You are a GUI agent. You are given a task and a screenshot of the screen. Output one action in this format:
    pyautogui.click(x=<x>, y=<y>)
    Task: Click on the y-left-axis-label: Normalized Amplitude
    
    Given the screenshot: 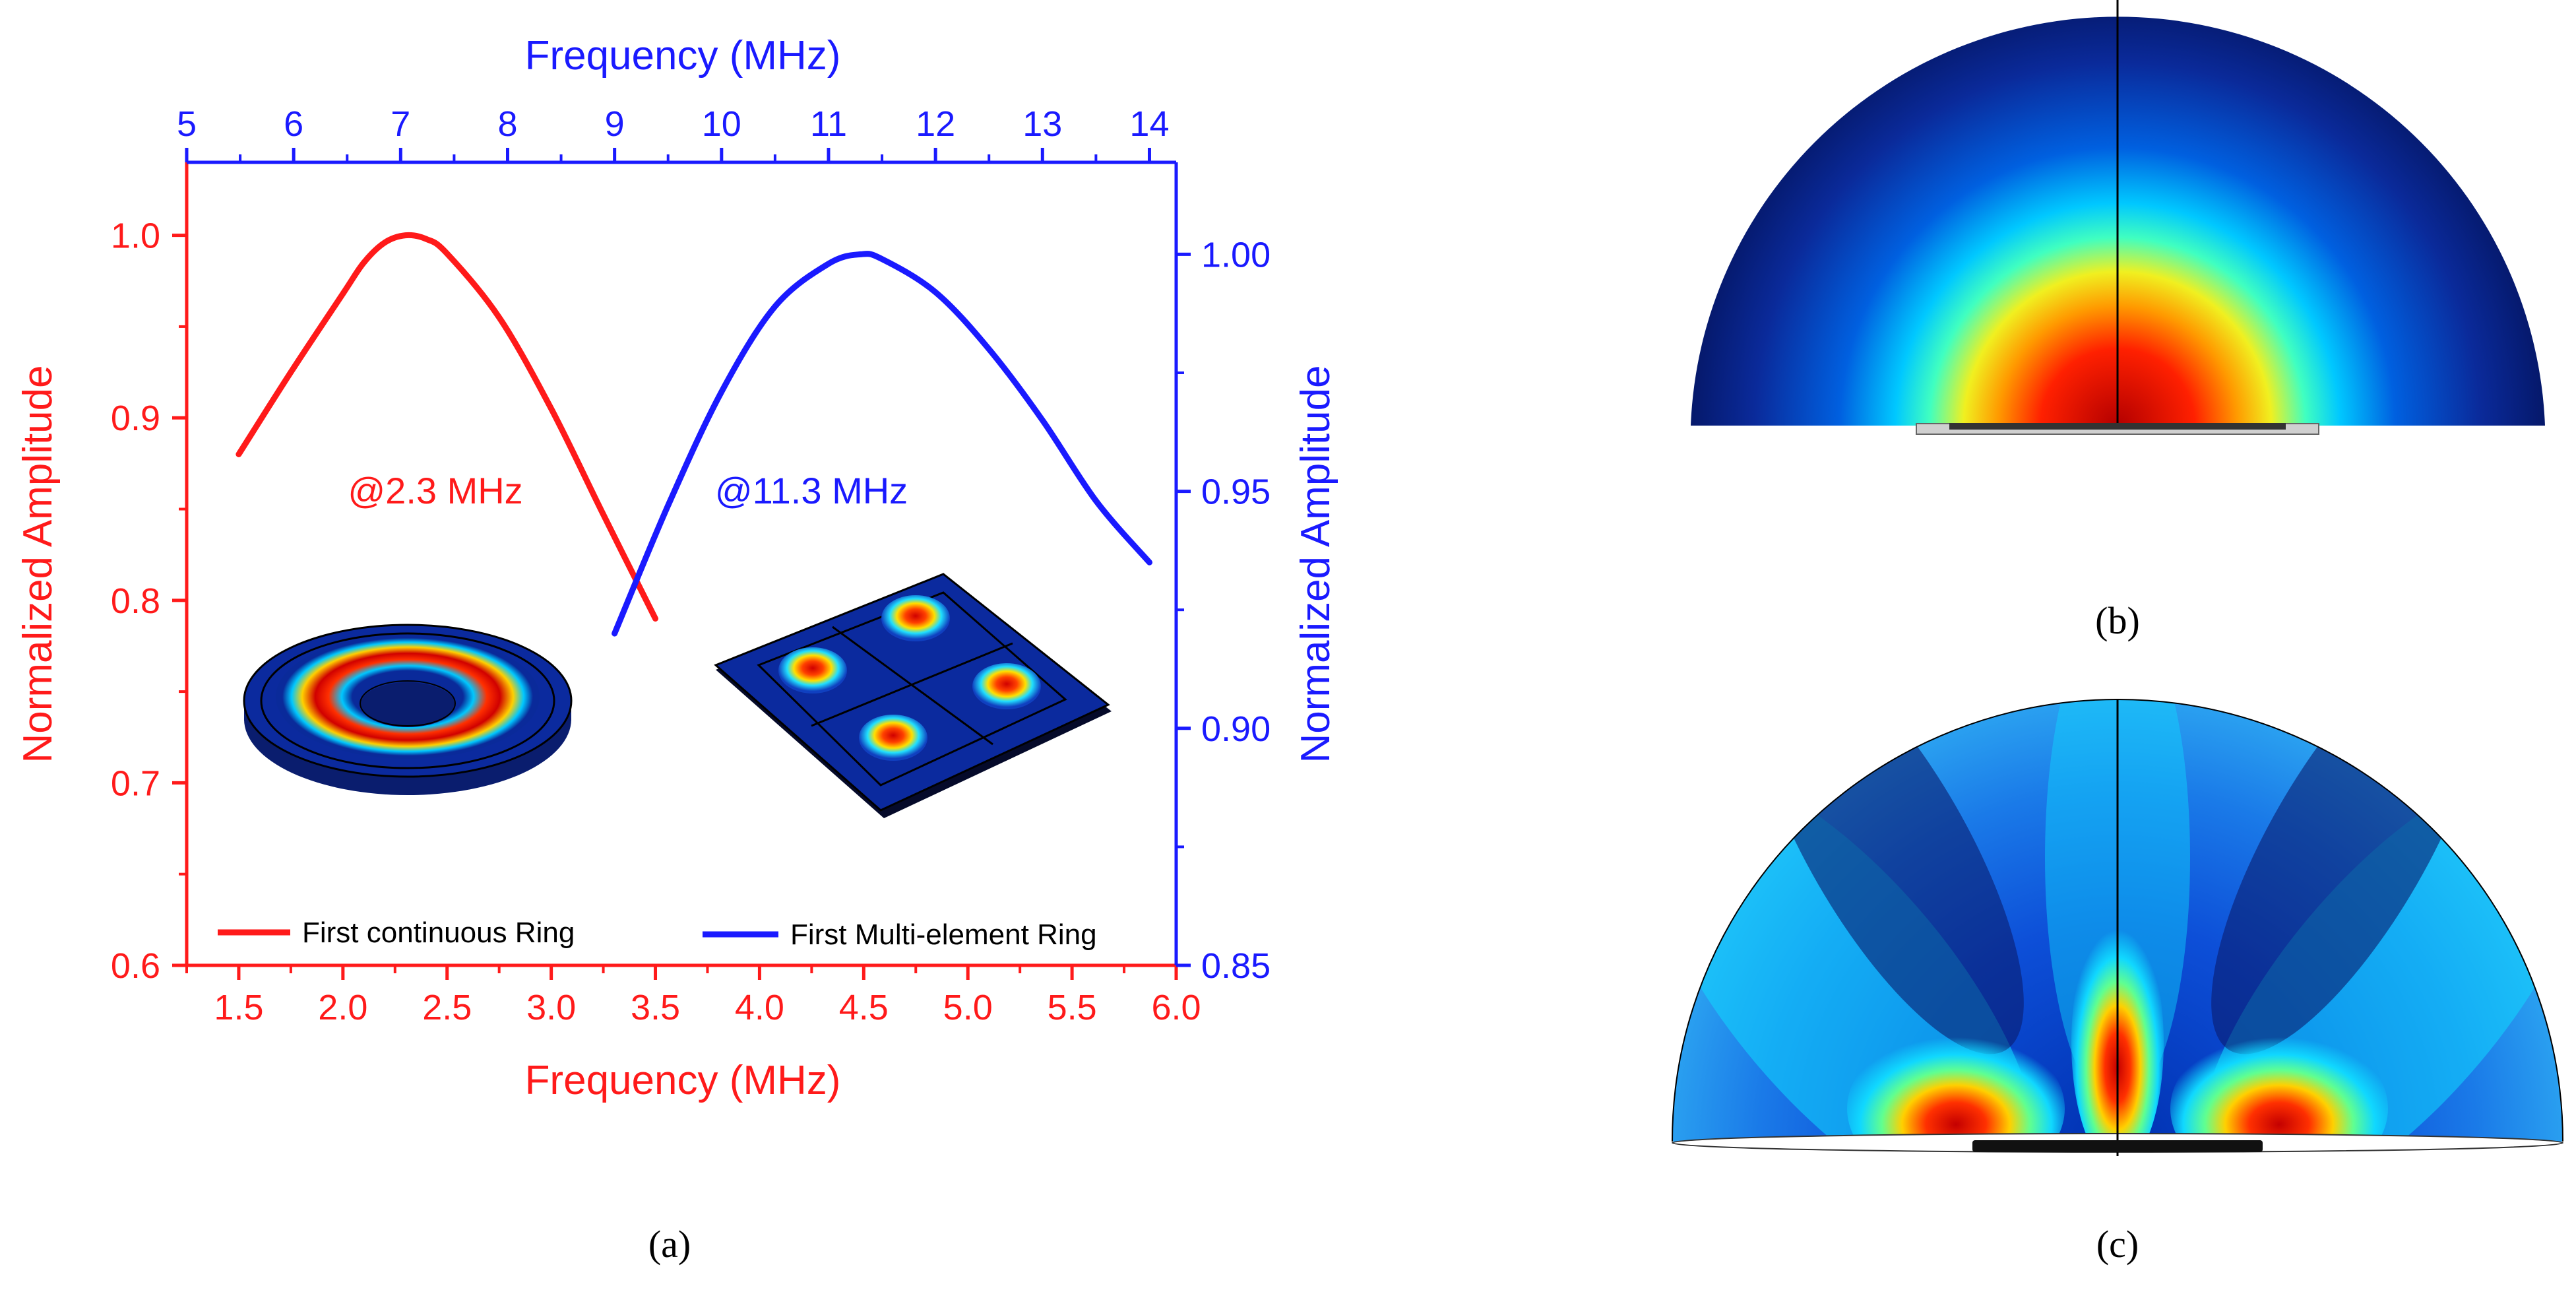 What is the action you would take?
    pyautogui.click(x=38, y=564)
    